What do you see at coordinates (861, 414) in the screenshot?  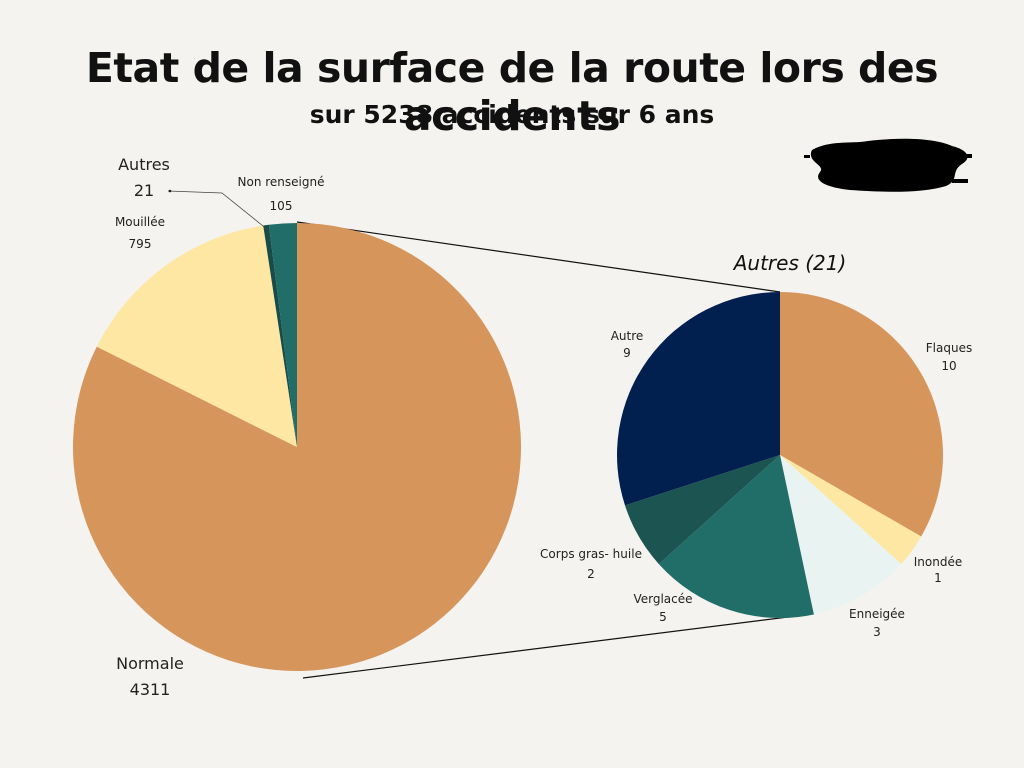 I see `sub-slice-flaques` at bounding box center [861, 414].